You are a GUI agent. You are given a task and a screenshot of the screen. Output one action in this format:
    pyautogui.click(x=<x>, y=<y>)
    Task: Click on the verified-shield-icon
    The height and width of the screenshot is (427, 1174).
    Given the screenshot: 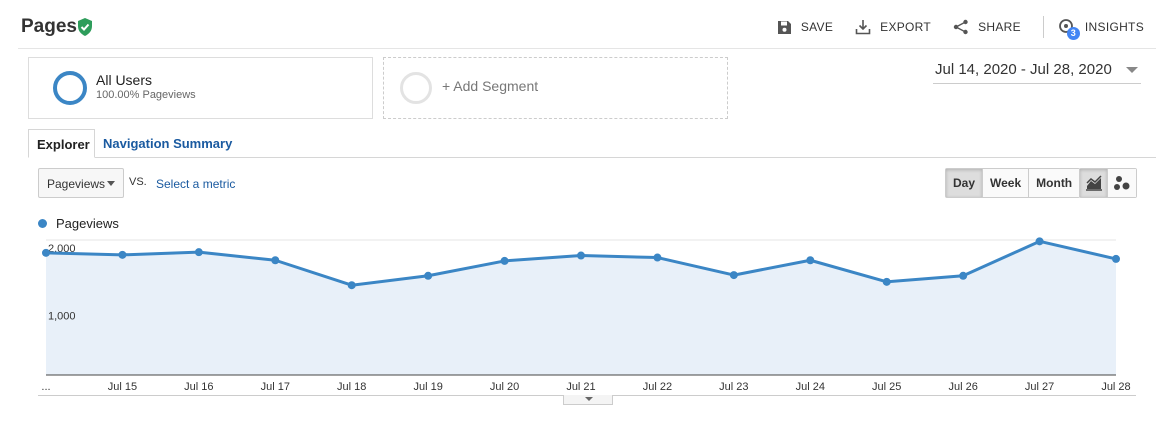 What is the action you would take?
    pyautogui.click(x=85, y=27)
    